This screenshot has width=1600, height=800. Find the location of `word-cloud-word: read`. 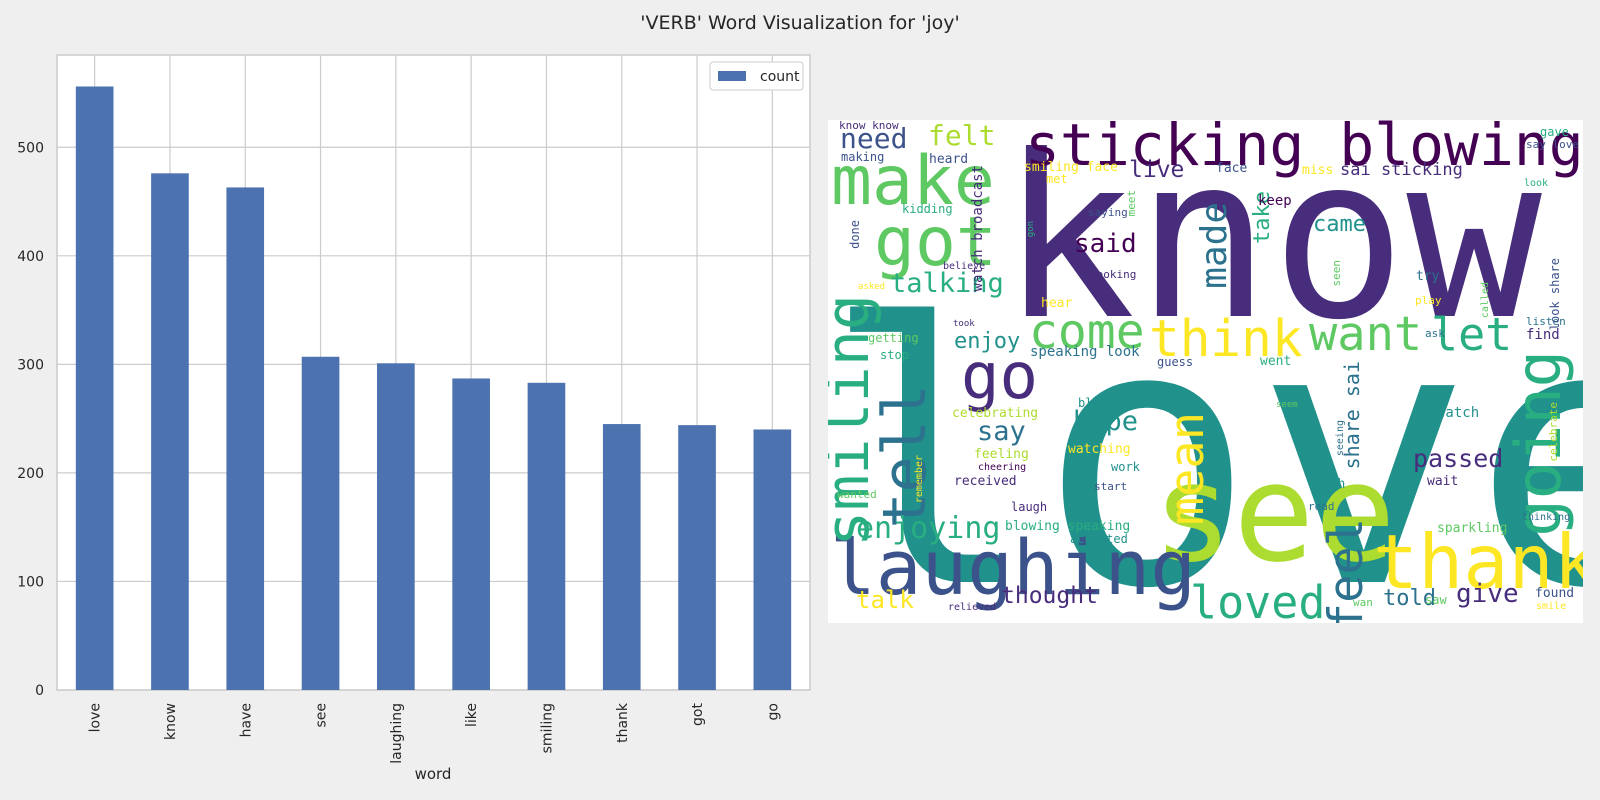

word-cloud-word: read is located at coordinates (1321, 506).